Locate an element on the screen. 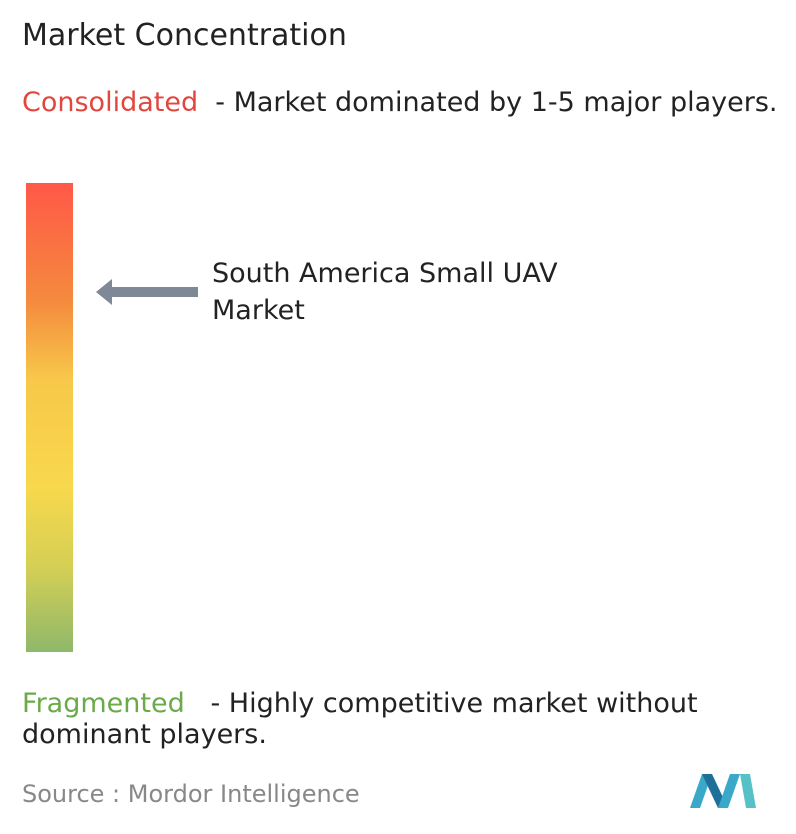 This screenshot has width=796, height=834. arrow-shape is located at coordinates (147, 292).